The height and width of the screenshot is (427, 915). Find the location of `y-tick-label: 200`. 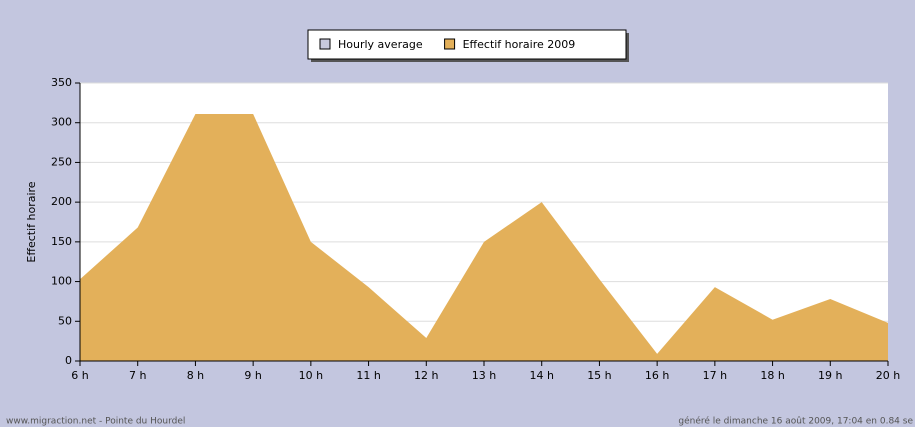

y-tick-label: 200 is located at coordinates (61, 201).